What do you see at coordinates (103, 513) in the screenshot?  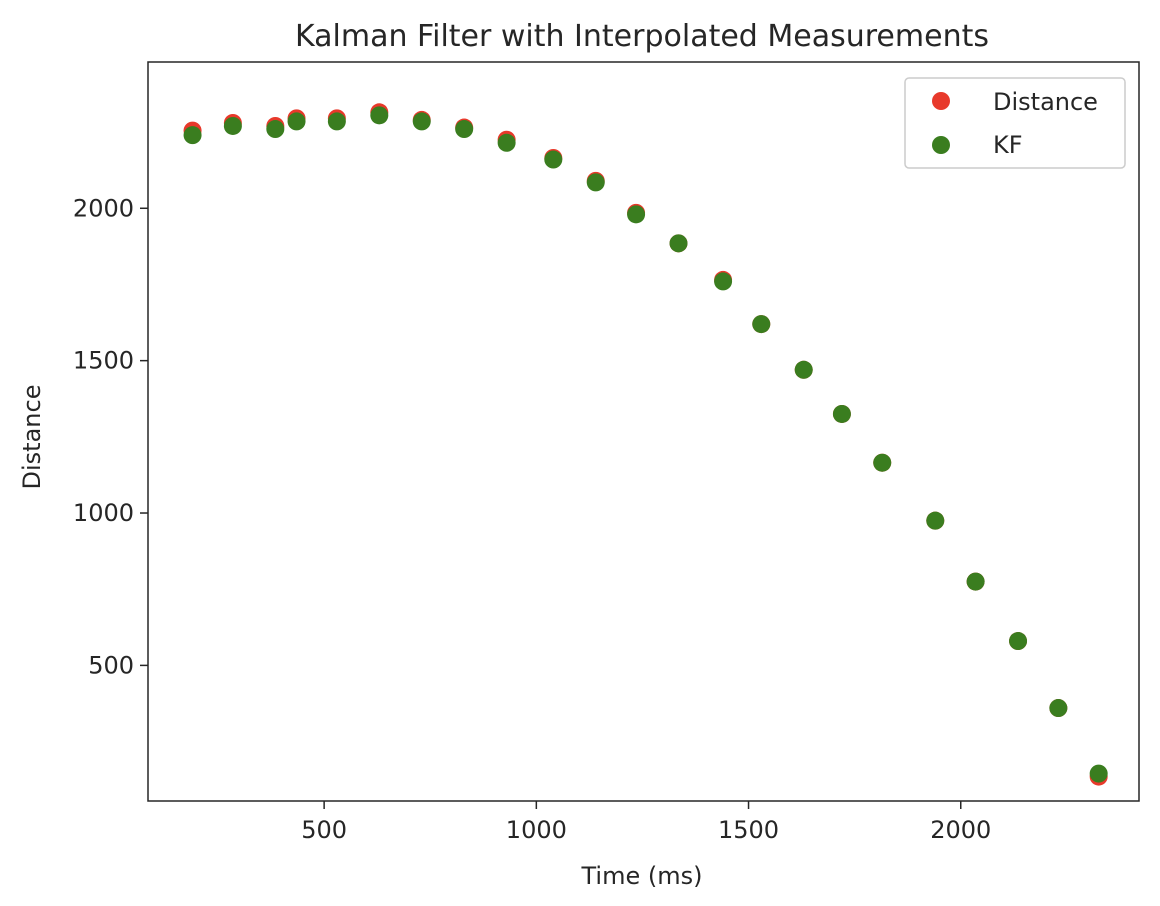 I see `y-tick-label: 1000` at bounding box center [103, 513].